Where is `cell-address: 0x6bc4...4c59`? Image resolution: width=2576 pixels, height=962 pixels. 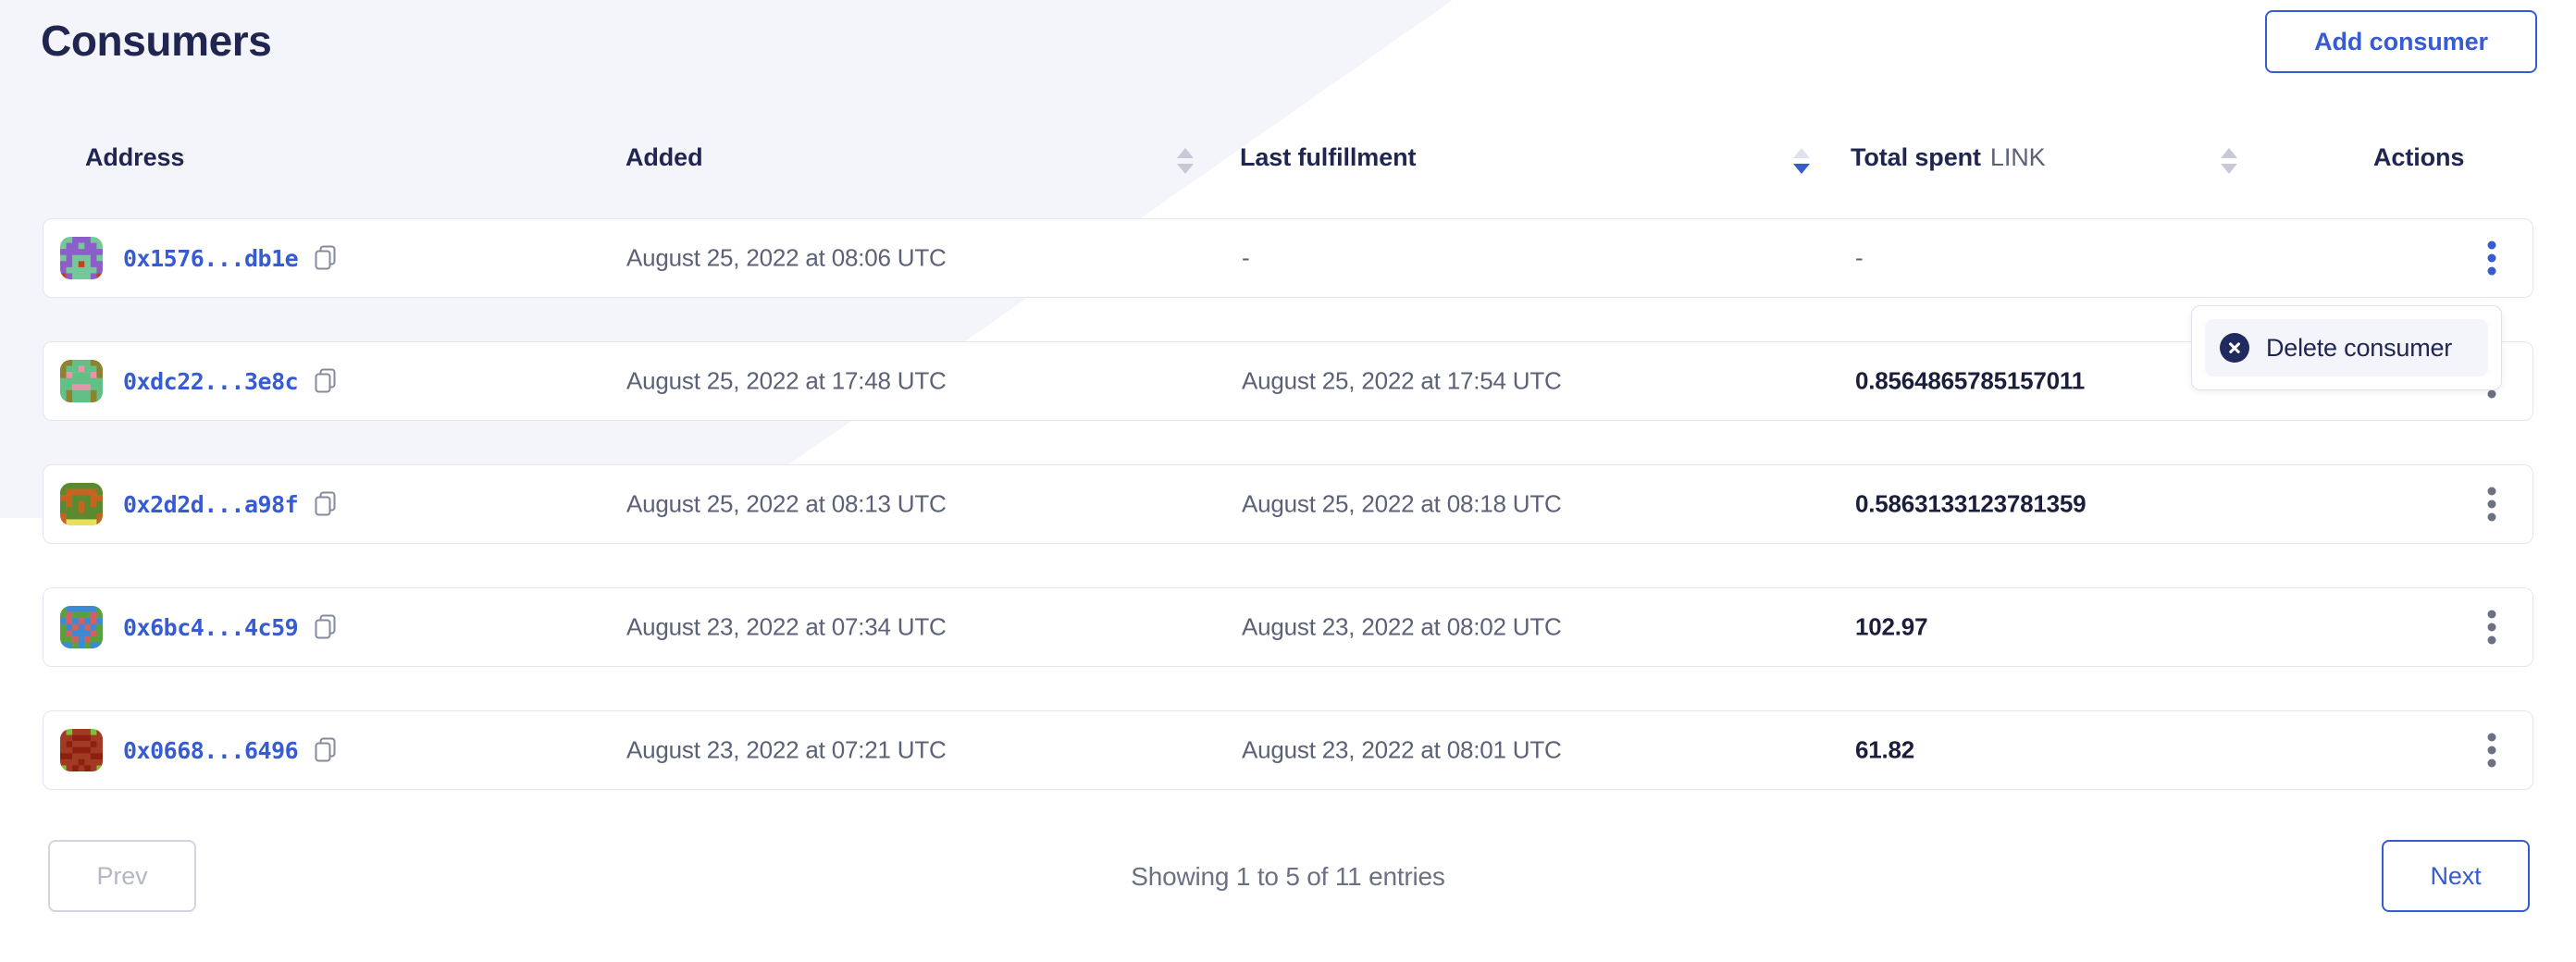 cell-address: 0x6bc4...4c59 is located at coordinates (199, 627).